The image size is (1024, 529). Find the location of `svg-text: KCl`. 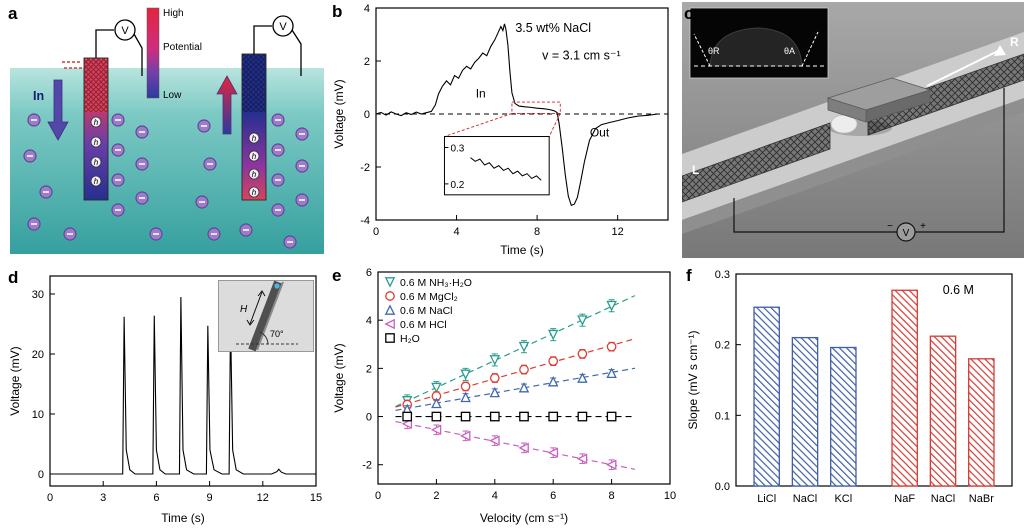

svg-text: KCl is located at coordinates (843, 499).